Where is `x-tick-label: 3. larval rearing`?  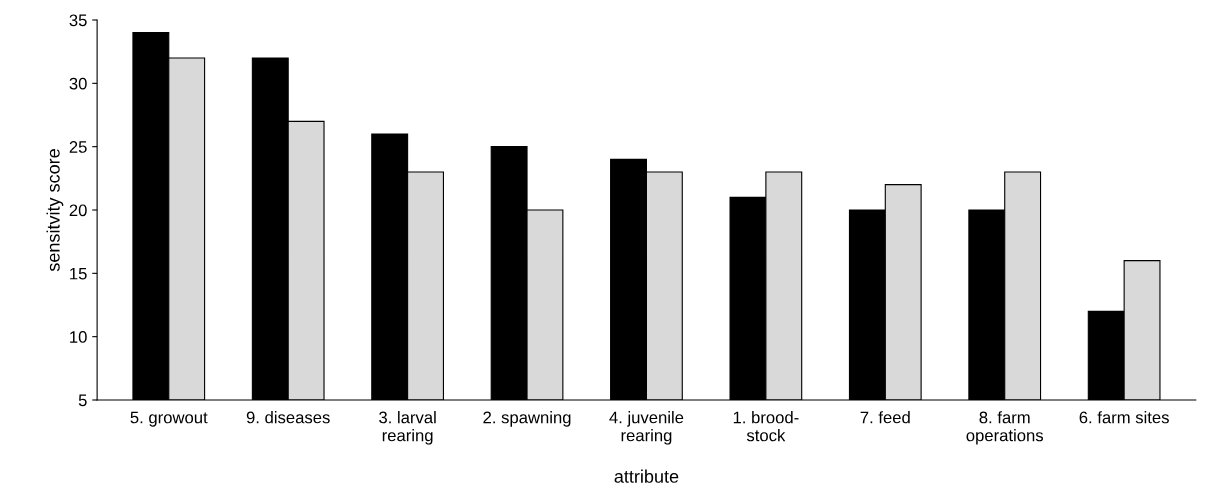
x-tick-label: 3. larval rearing is located at coordinates (407, 428).